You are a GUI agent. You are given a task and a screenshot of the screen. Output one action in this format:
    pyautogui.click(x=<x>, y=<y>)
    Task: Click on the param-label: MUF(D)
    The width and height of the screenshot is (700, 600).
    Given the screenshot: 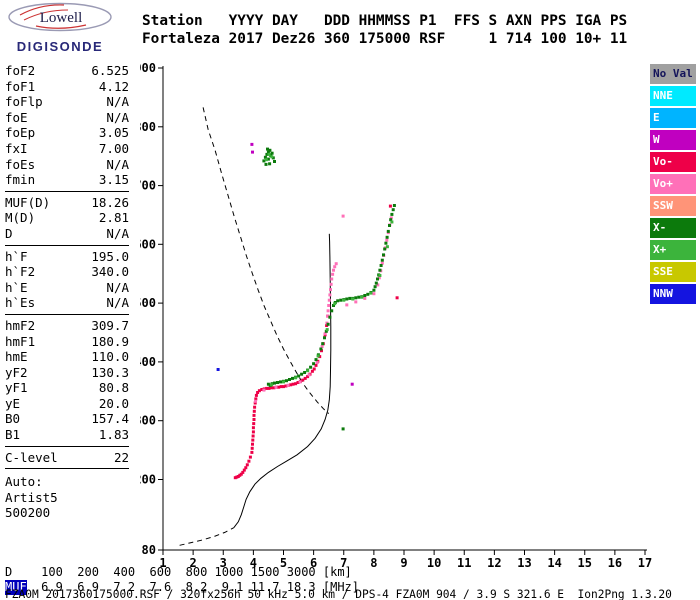 What is the action you would take?
    pyautogui.click(x=28, y=202)
    